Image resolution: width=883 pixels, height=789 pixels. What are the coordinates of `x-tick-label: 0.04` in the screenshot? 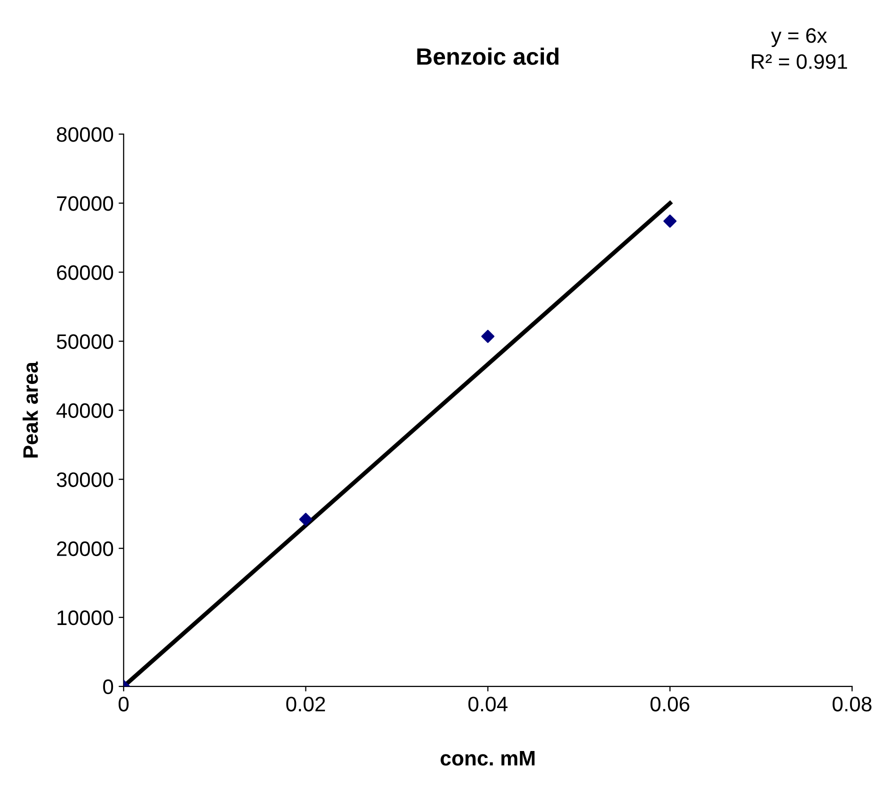 It's located at (488, 704).